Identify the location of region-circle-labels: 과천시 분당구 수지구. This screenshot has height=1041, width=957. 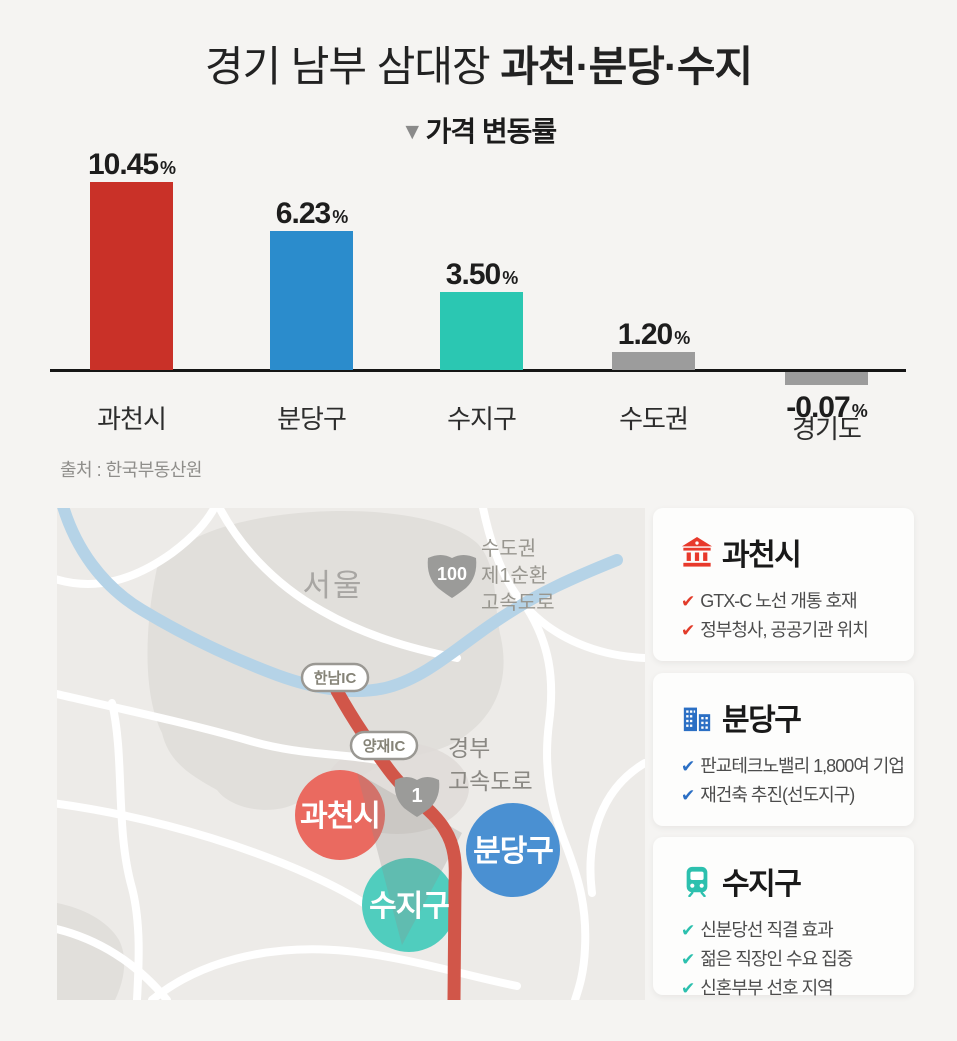
(427, 861).